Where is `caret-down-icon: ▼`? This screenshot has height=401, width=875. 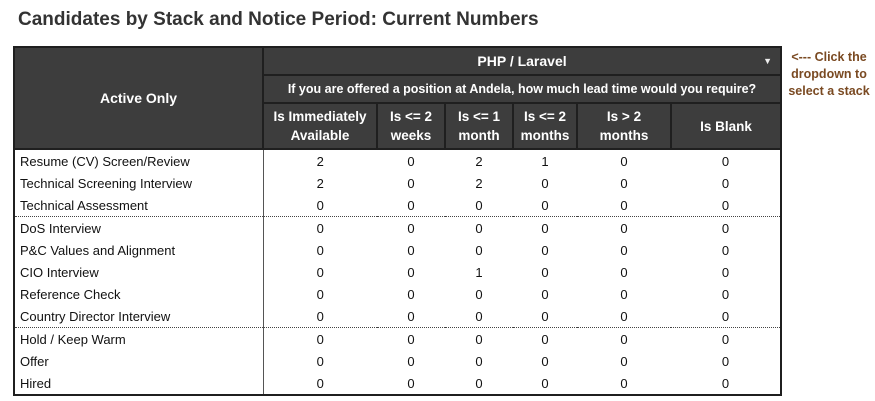
caret-down-icon: ▼ is located at coordinates (768, 61).